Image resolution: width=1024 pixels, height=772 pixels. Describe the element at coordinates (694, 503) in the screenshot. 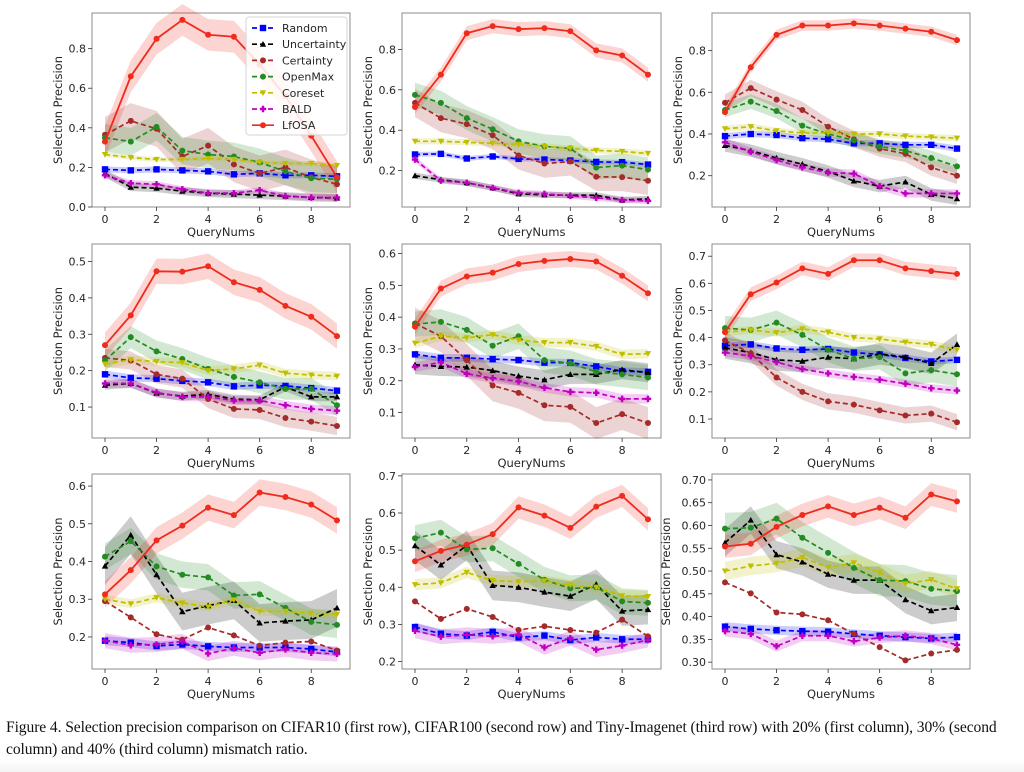

I see `y-tick-label: 0.65` at that location.